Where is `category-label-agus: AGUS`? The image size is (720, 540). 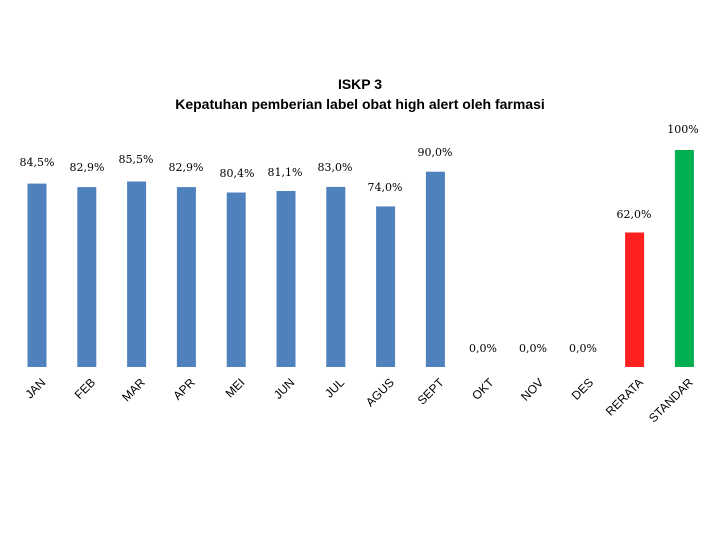
category-label-agus: AGUS is located at coordinates (380, 392).